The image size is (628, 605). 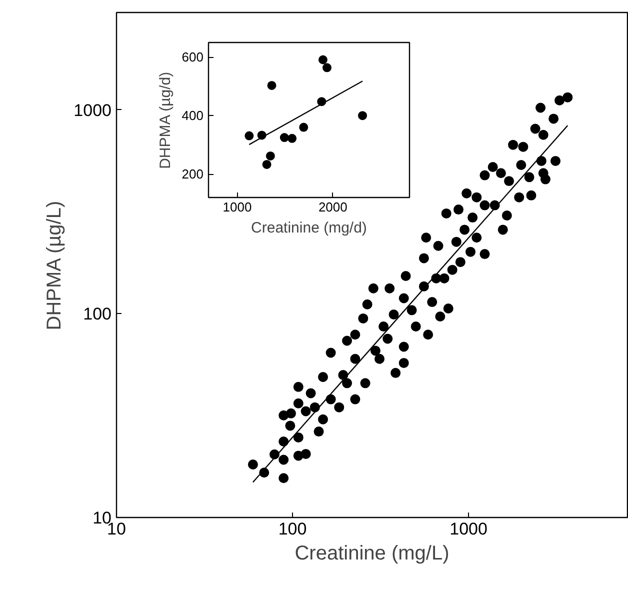 I want to click on x-axis-title: Creatinine (mg/d), so click(x=309, y=228).